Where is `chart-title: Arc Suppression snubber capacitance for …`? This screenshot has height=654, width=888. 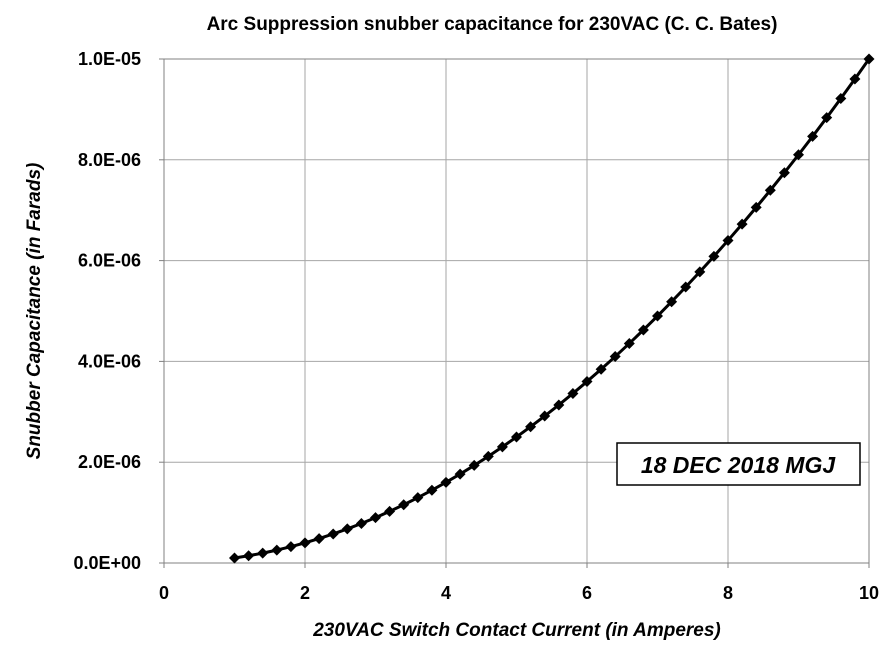
chart-title: Arc Suppression snubber capacitance for … is located at coordinates (492, 24).